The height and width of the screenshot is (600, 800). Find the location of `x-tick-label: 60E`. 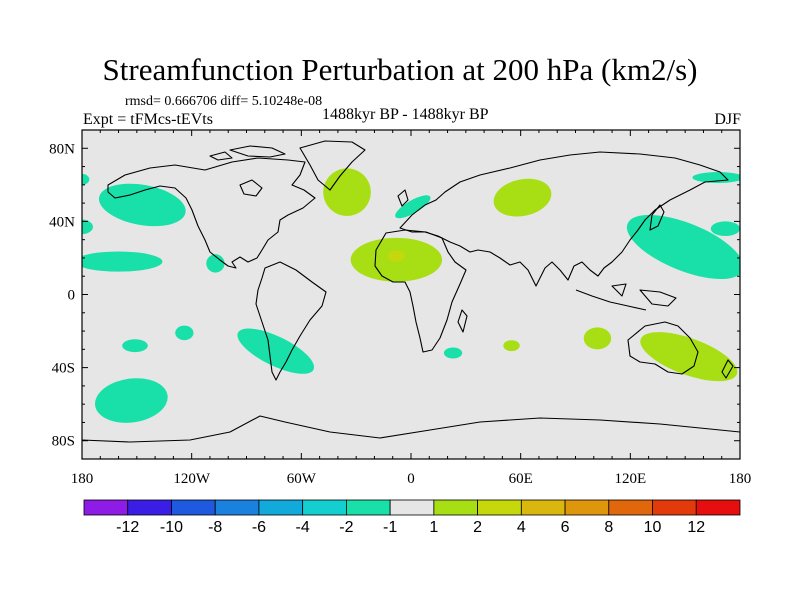

x-tick-label: 60E is located at coordinates (521, 479).